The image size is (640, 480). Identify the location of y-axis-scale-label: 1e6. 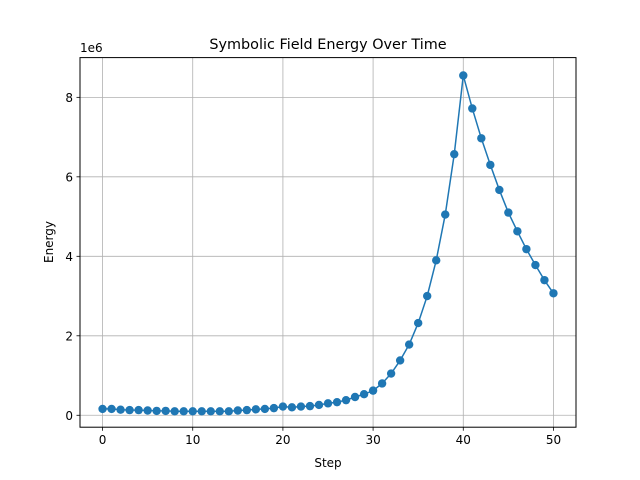
(91, 48).